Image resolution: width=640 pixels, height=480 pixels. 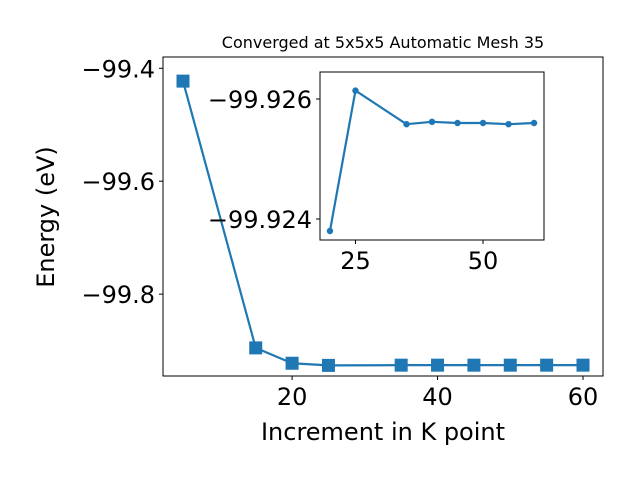 I want to click on chart-title: Converged at 5x5x5 Automatic Mesh 35, so click(x=383, y=42).